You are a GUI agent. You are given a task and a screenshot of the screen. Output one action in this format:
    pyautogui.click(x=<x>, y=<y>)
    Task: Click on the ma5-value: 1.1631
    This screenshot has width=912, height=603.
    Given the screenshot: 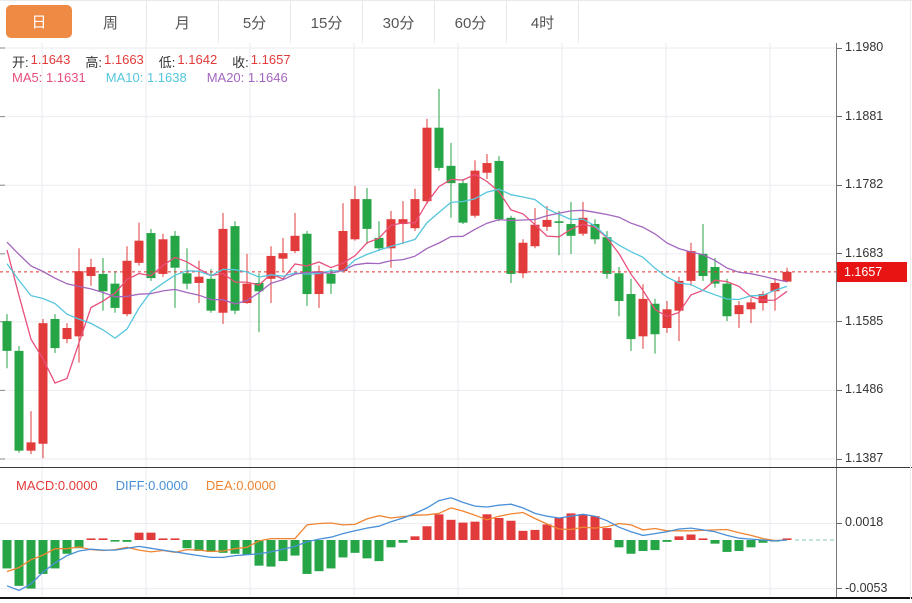 What is the action you would take?
    pyautogui.click(x=65, y=77)
    